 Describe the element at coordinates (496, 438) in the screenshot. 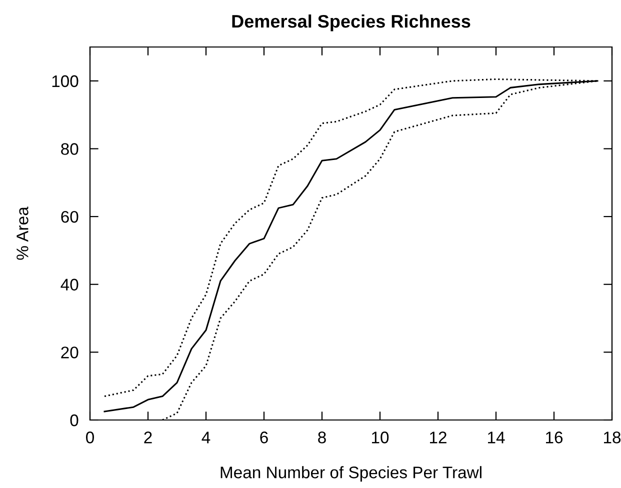

I see `x-tick-label: 14` at that location.